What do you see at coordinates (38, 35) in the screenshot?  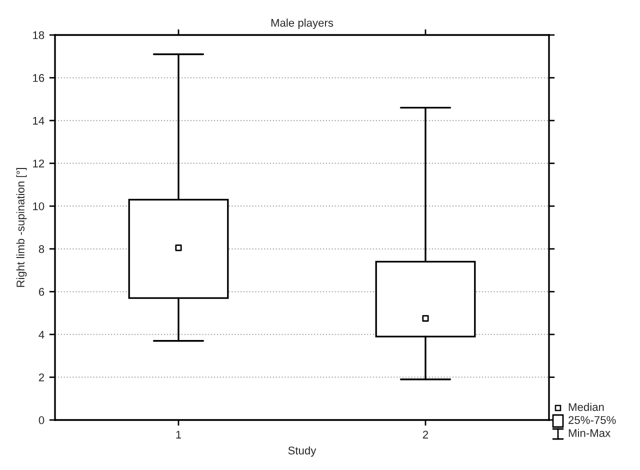 I see `y-tick-label: 18` at bounding box center [38, 35].